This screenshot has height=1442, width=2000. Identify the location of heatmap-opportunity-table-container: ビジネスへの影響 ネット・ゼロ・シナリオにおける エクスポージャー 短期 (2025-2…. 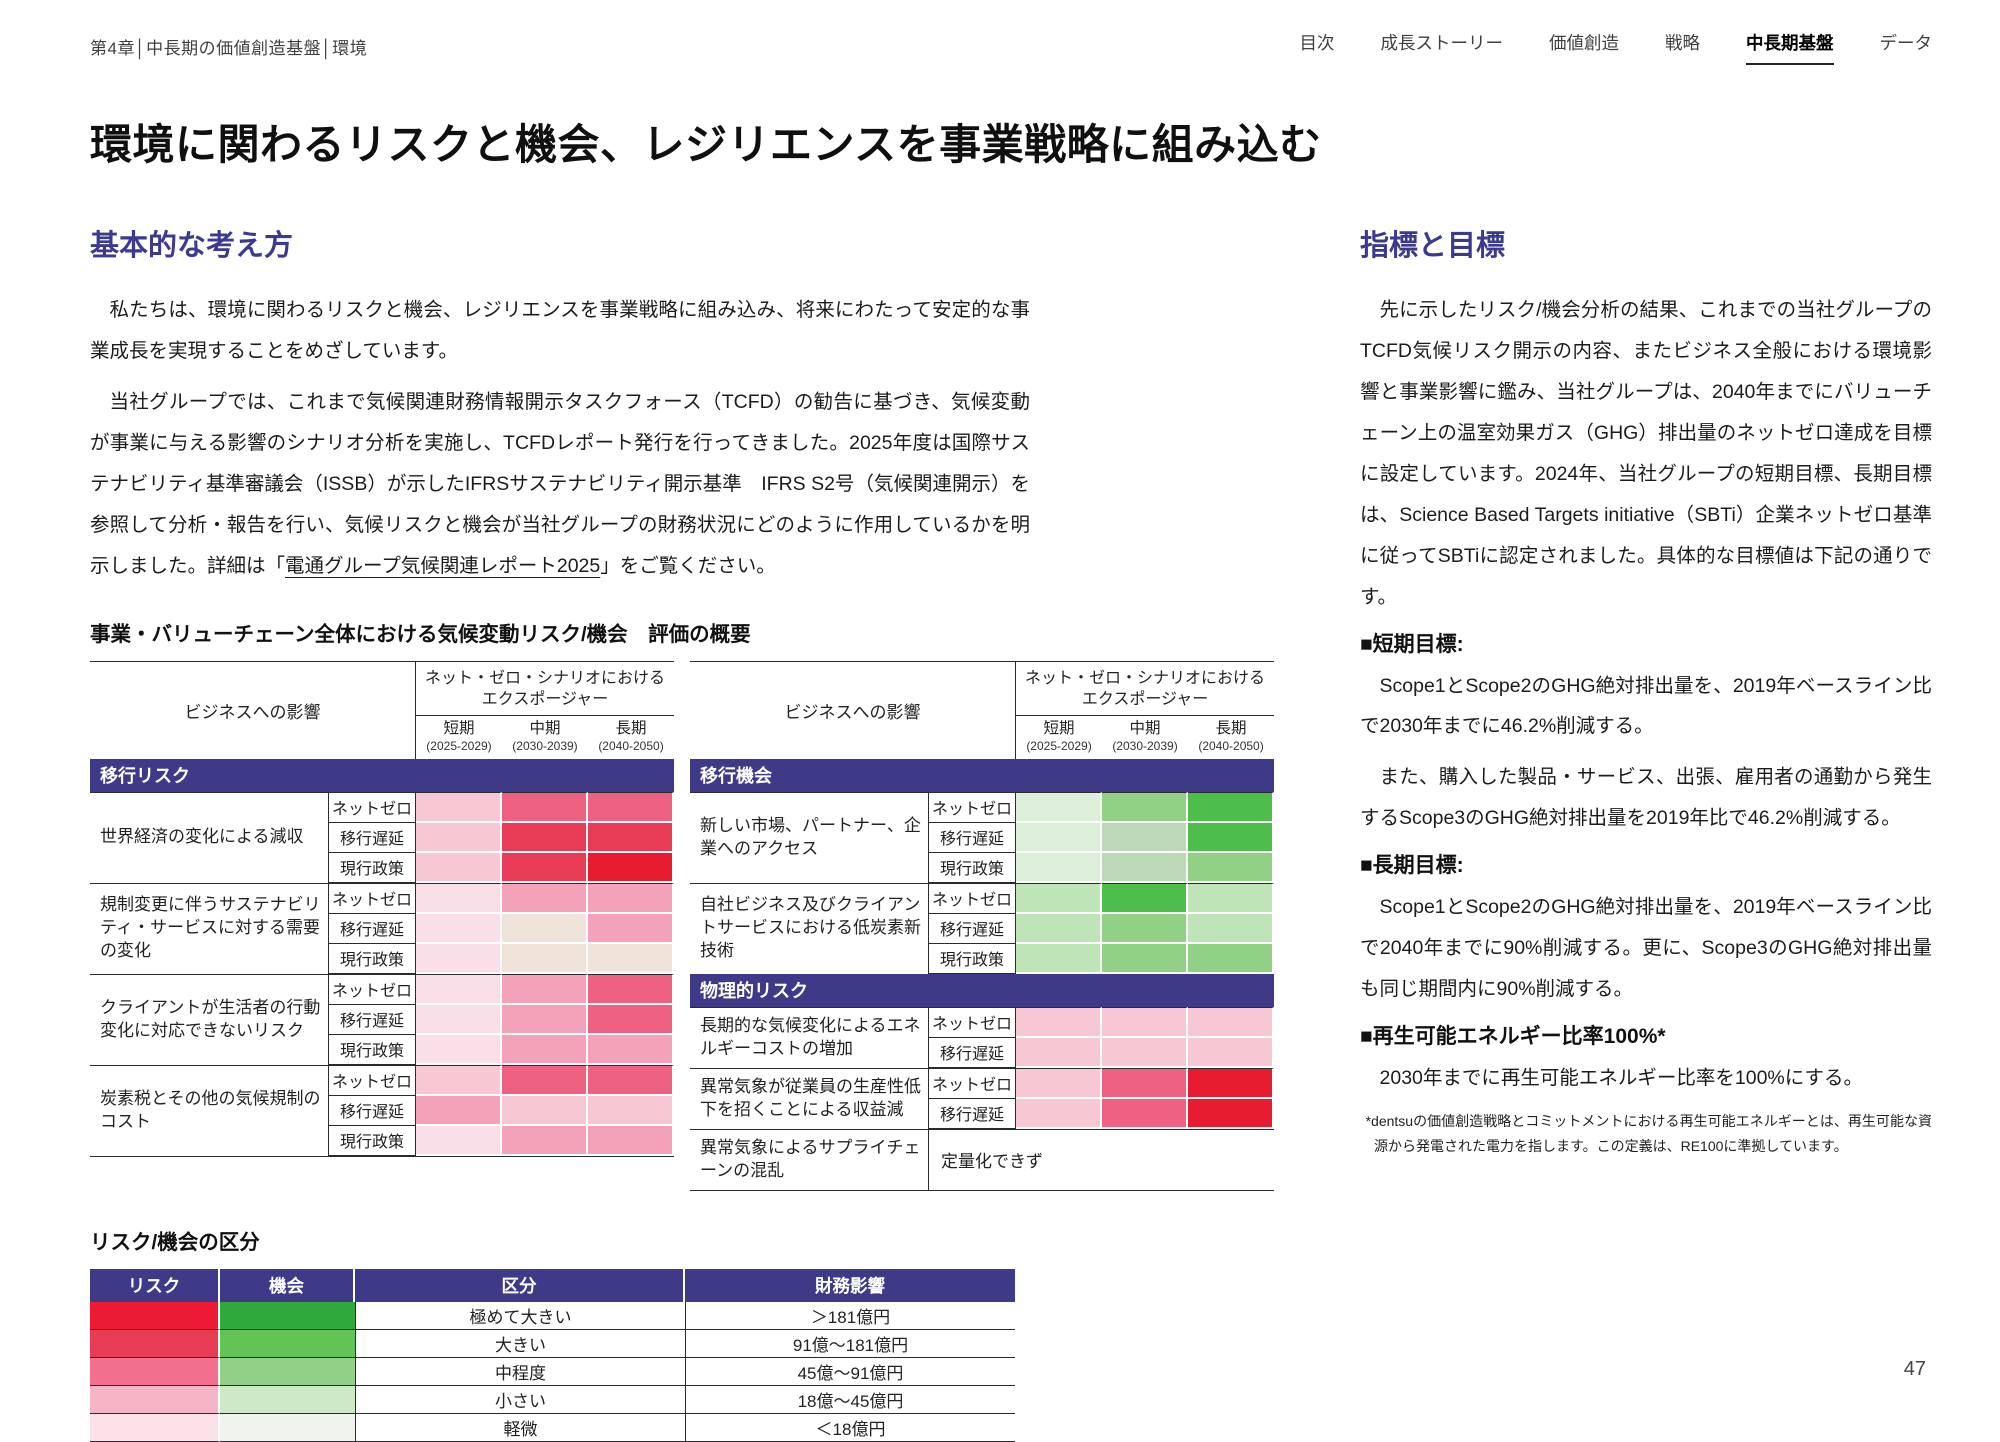
(982, 925).